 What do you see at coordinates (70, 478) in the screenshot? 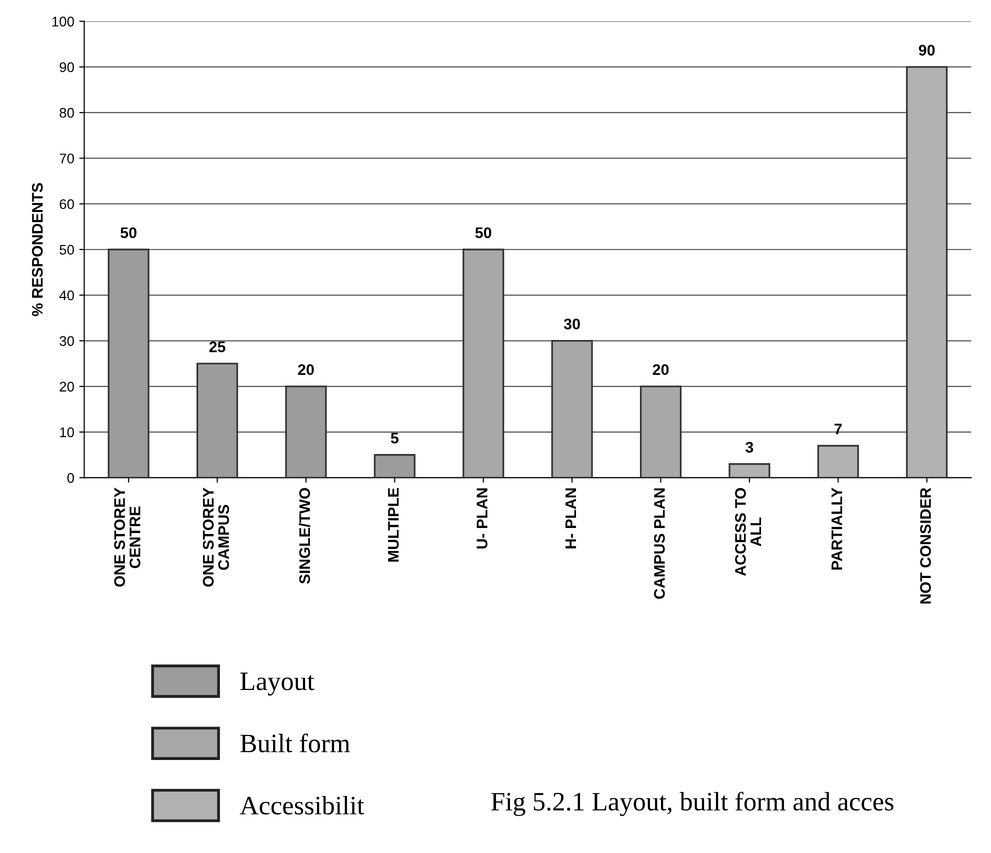
I see `y-tick-label: 0` at bounding box center [70, 478].